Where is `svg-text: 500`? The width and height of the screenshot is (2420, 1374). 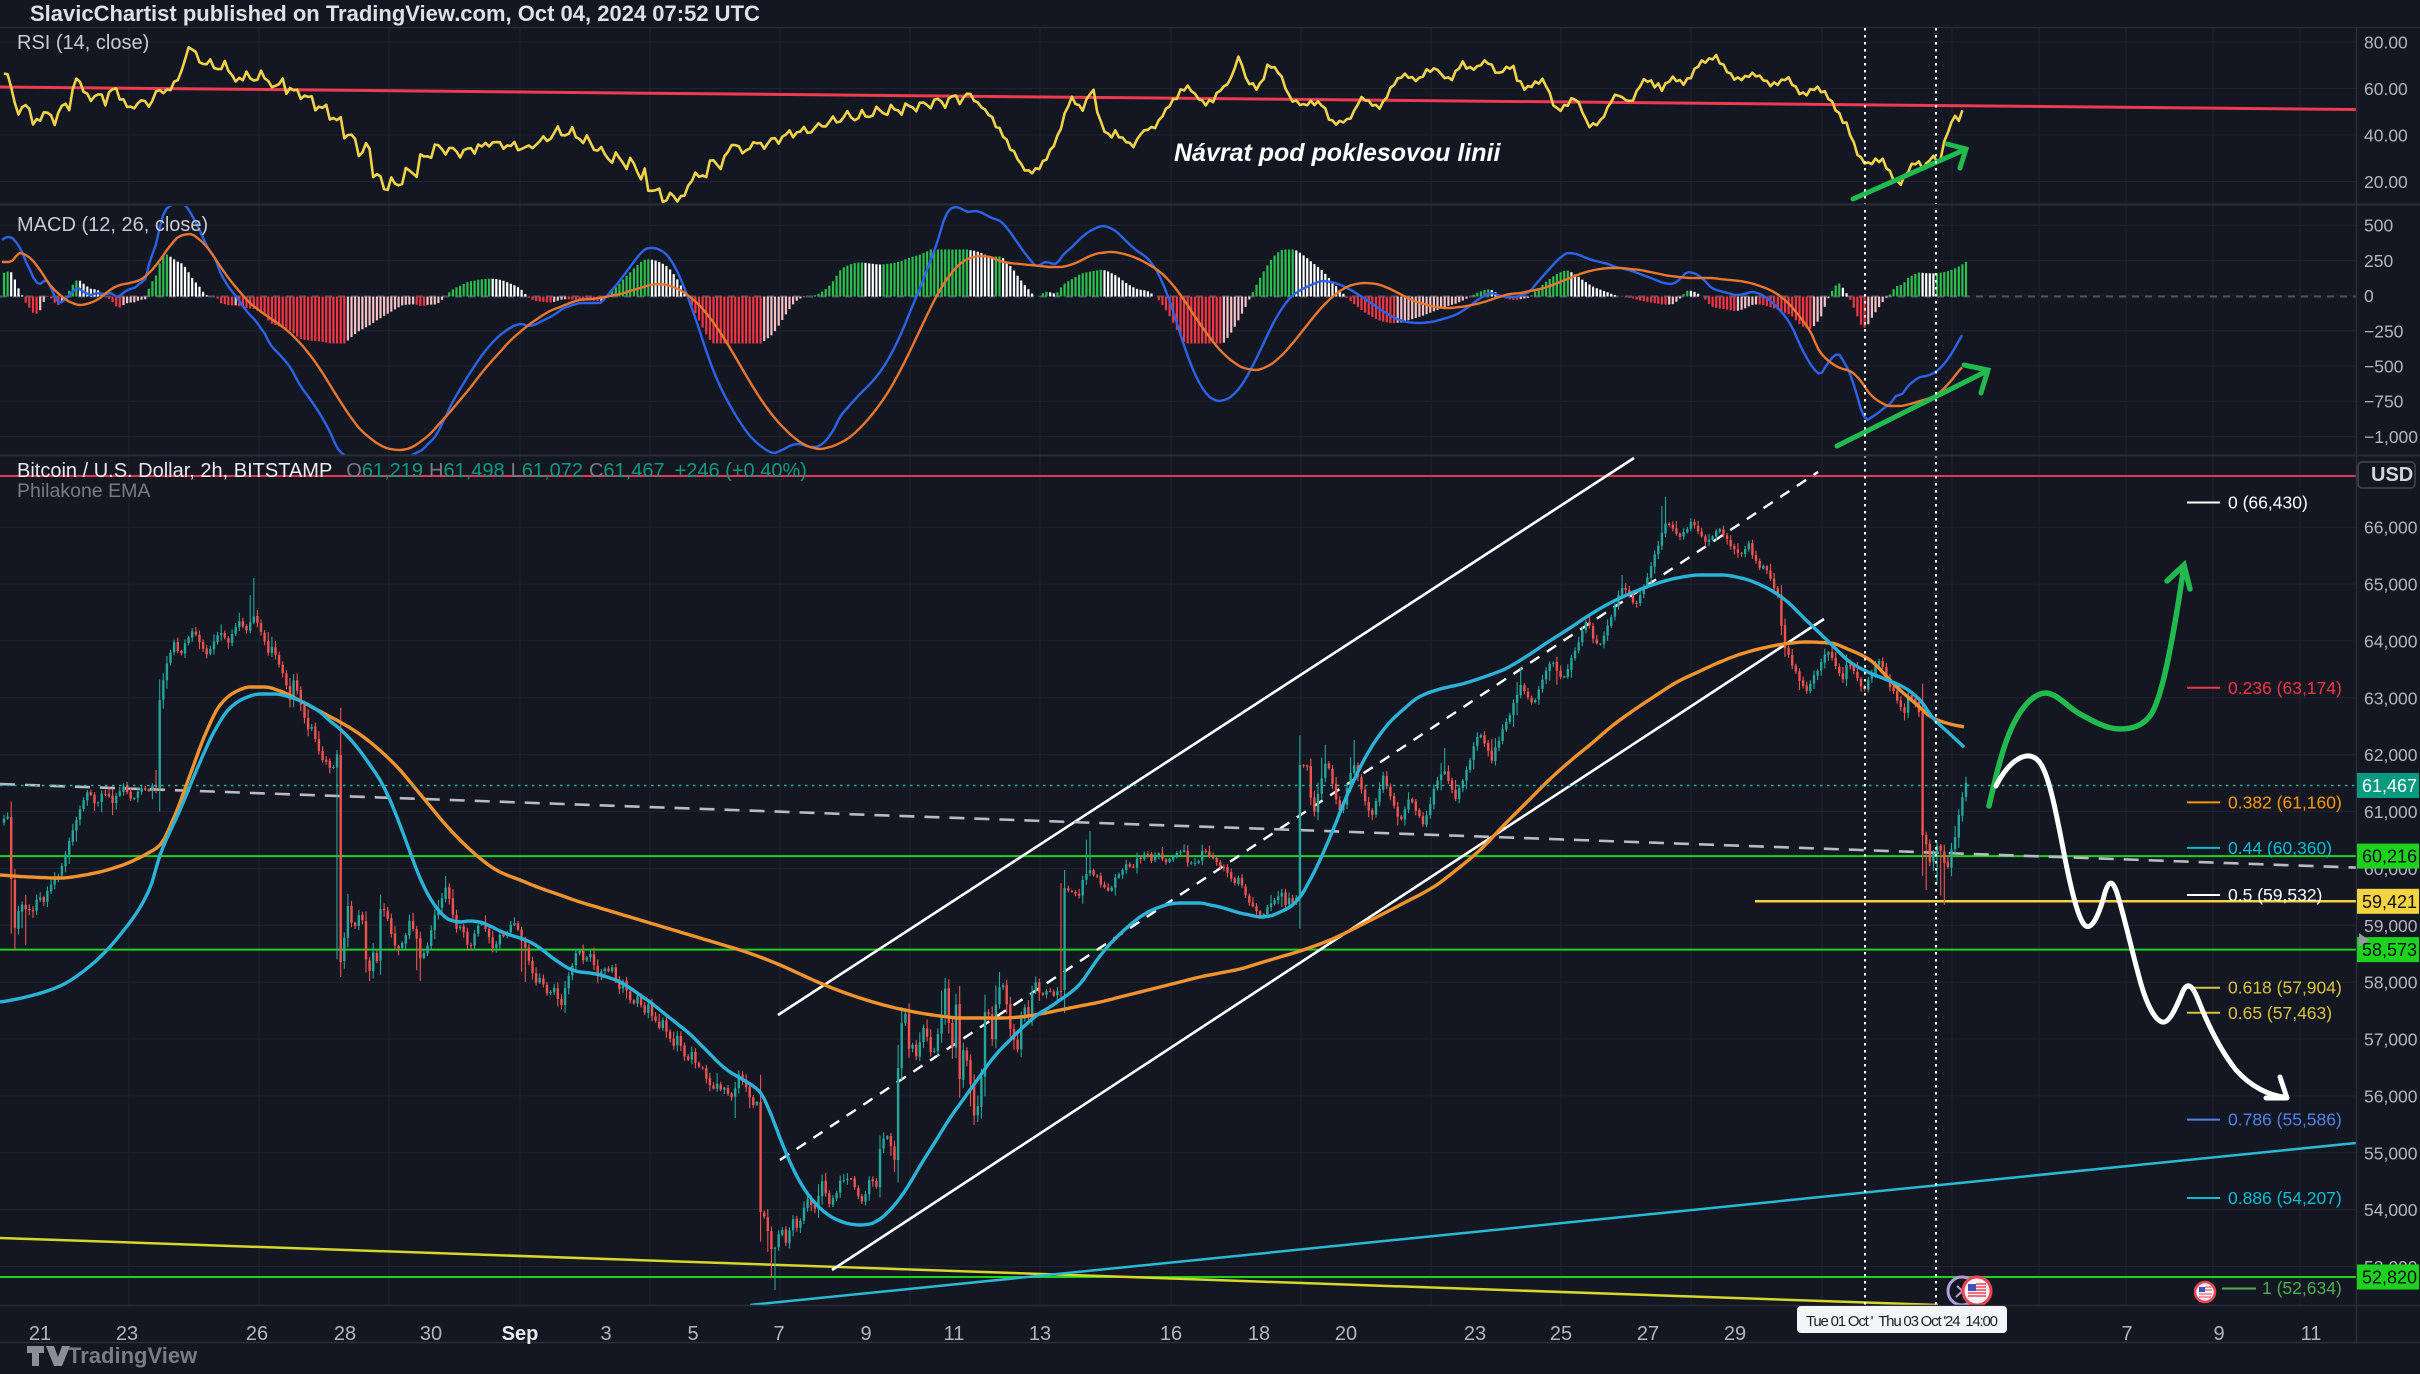
svg-text: 500 is located at coordinates (2378, 226).